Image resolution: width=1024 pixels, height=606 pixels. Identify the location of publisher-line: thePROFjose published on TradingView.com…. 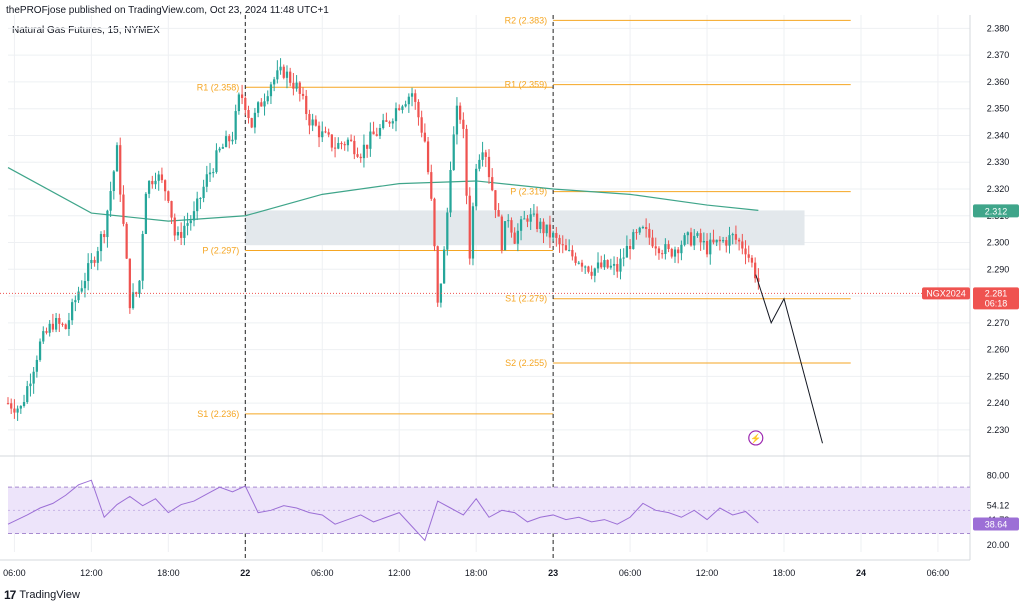
(167, 10).